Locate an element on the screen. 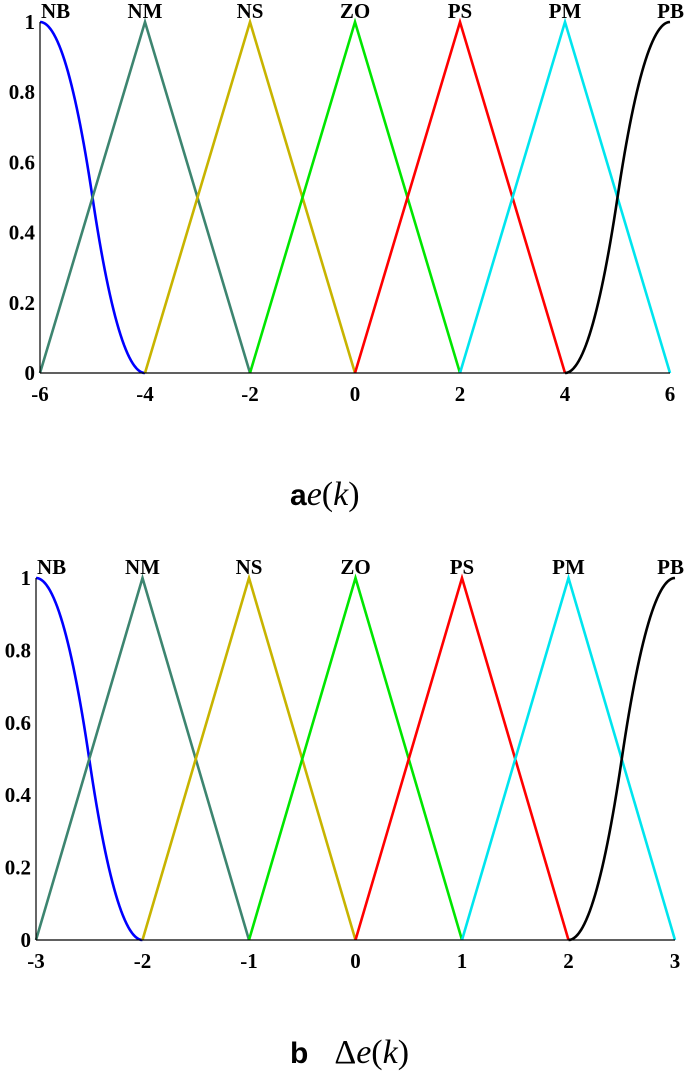 This screenshot has width=685, height=1077. x-tick-label: 6 is located at coordinates (670, 394).